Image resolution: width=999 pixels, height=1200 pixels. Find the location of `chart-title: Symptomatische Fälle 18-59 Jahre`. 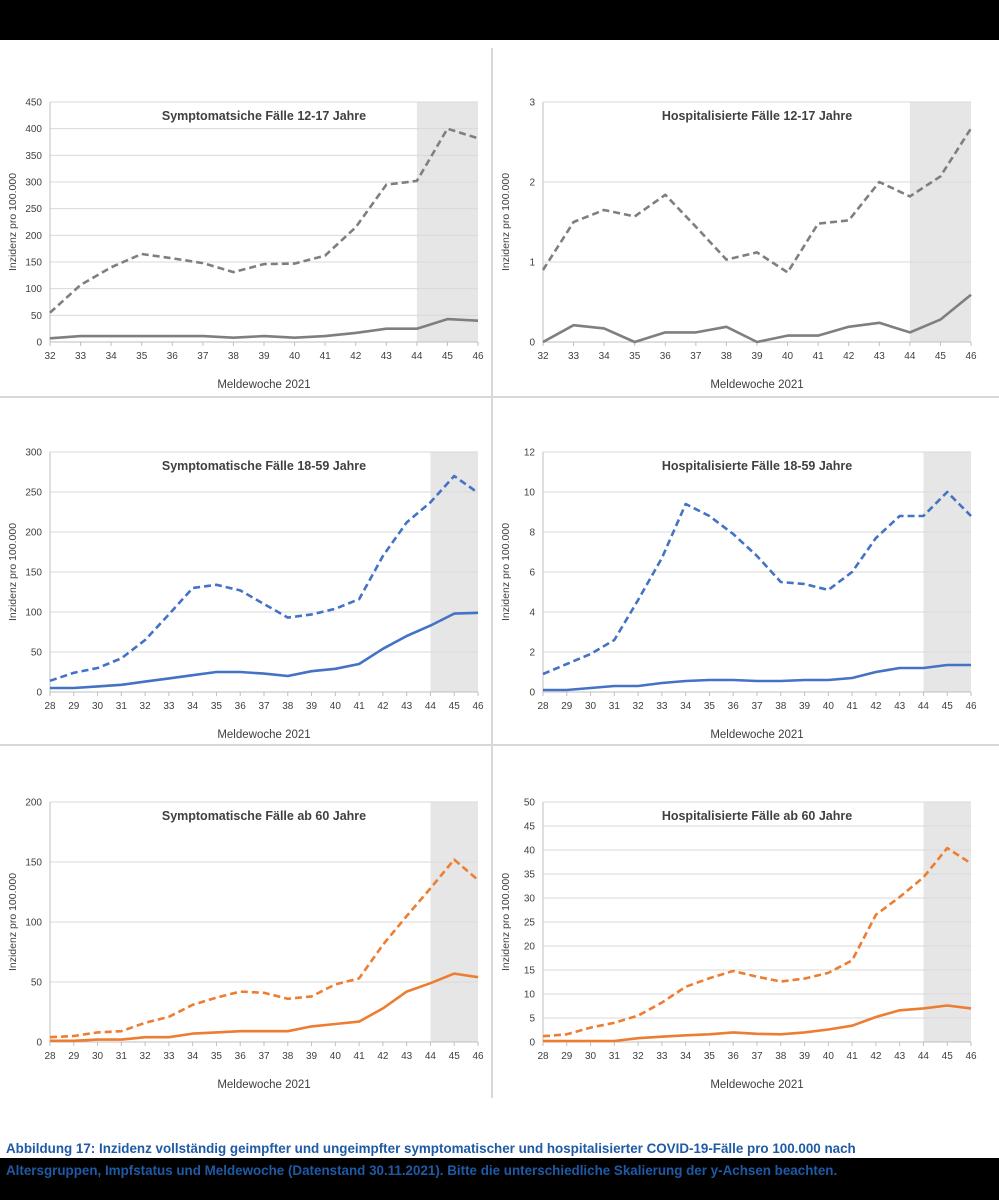

chart-title: Symptomatische Fälle 18-59 Jahre is located at coordinates (264, 466).